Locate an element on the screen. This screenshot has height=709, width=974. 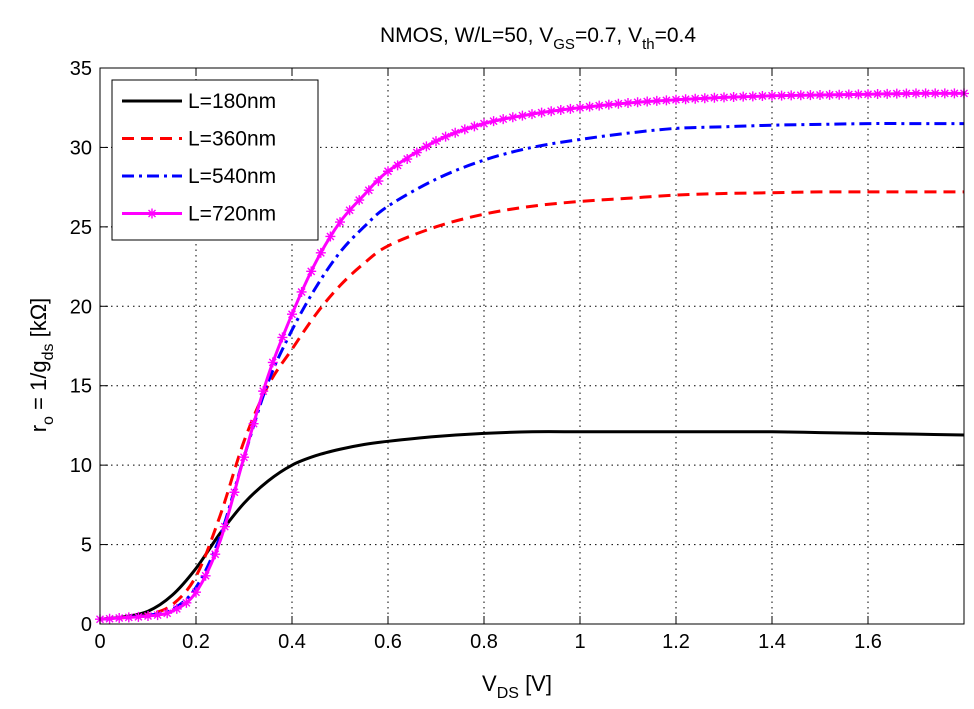
legend-entry: L=180nm is located at coordinates (199, 101).